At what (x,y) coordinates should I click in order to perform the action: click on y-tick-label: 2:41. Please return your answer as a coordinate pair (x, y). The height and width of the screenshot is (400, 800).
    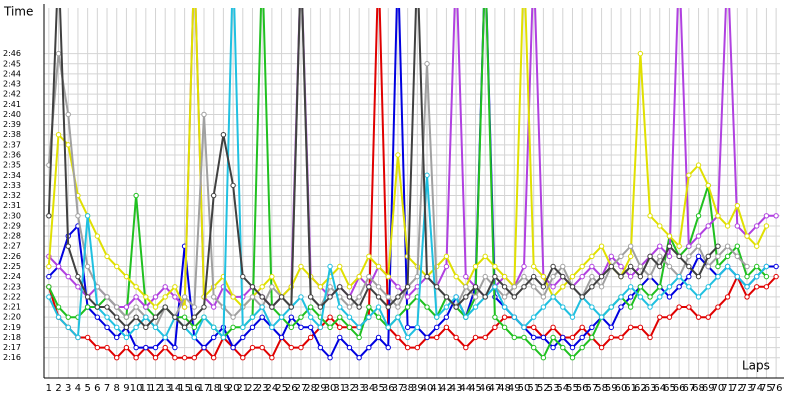
    Looking at the image, I should click on (12, 104).